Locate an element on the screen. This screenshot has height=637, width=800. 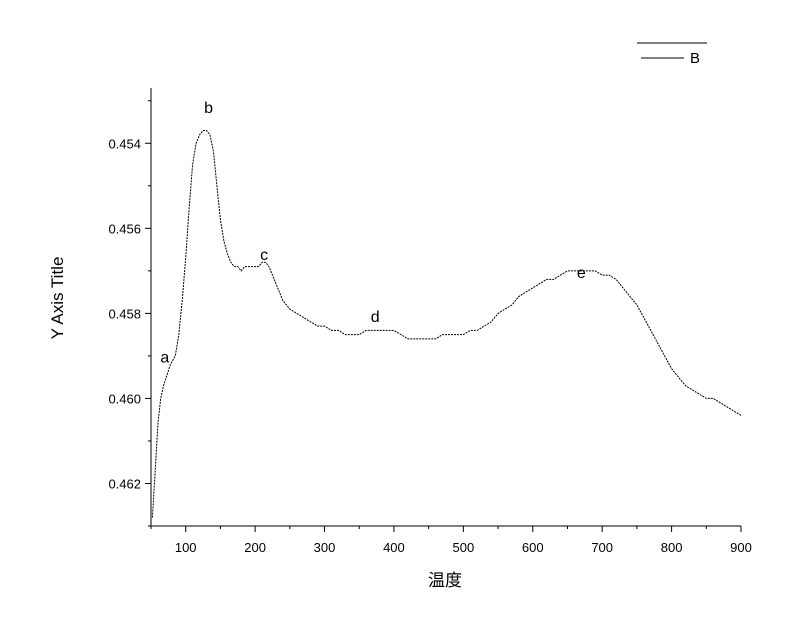
annotation-c: c is located at coordinates (264, 255).